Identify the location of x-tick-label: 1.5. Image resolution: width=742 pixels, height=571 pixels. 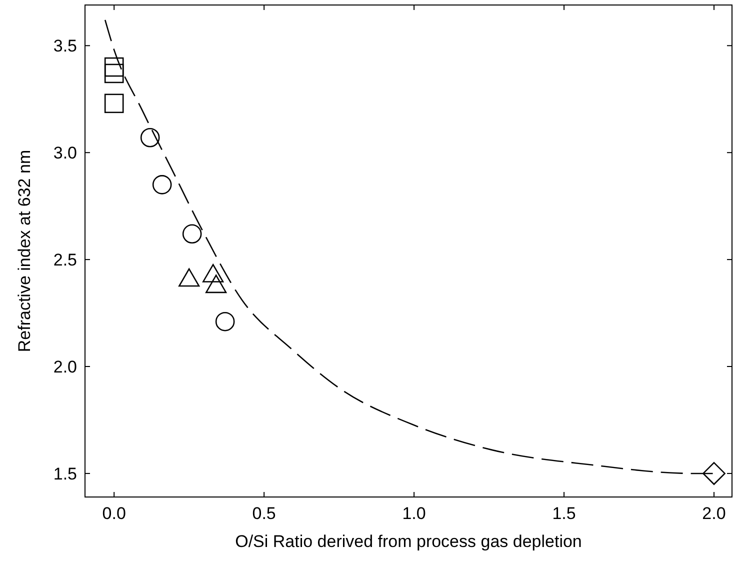
(564, 513).